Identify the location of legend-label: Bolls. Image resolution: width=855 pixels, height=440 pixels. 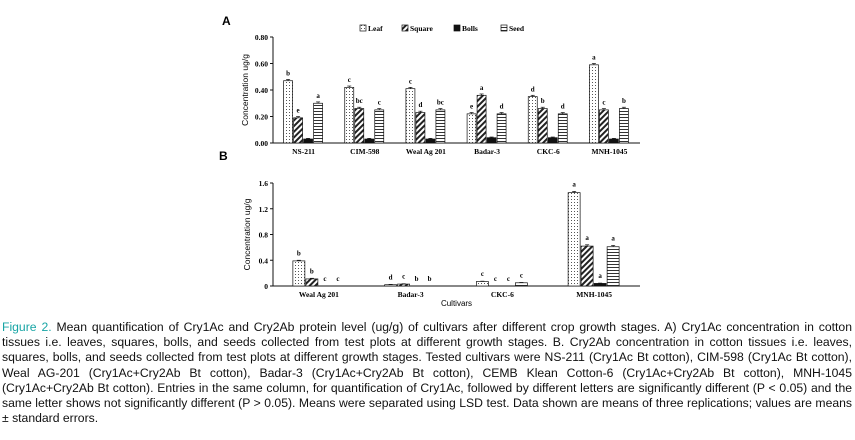
(470, 28).